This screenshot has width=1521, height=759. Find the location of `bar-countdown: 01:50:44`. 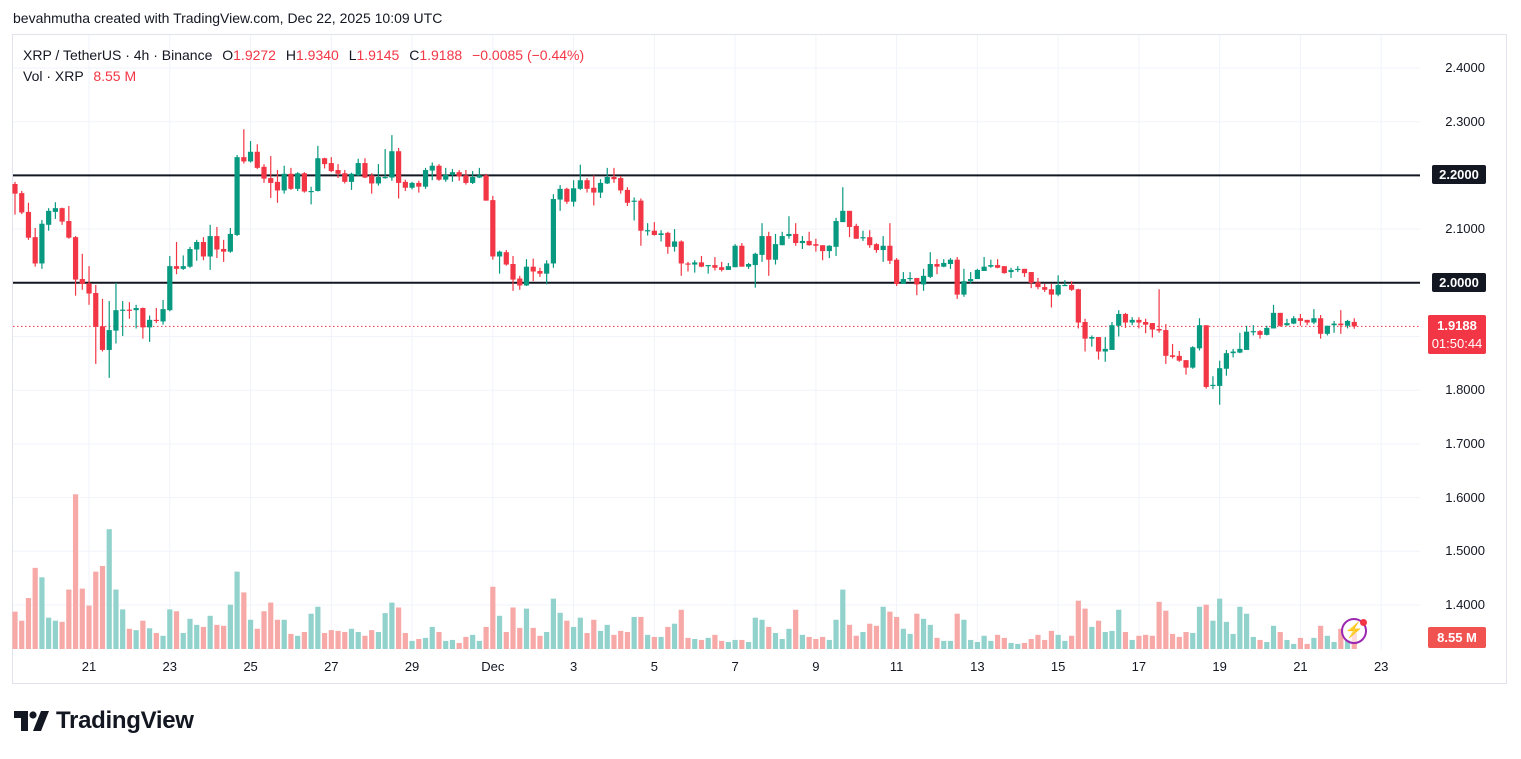

bar-countdown: 01:50:44 is located at coordinates (1457, 343).